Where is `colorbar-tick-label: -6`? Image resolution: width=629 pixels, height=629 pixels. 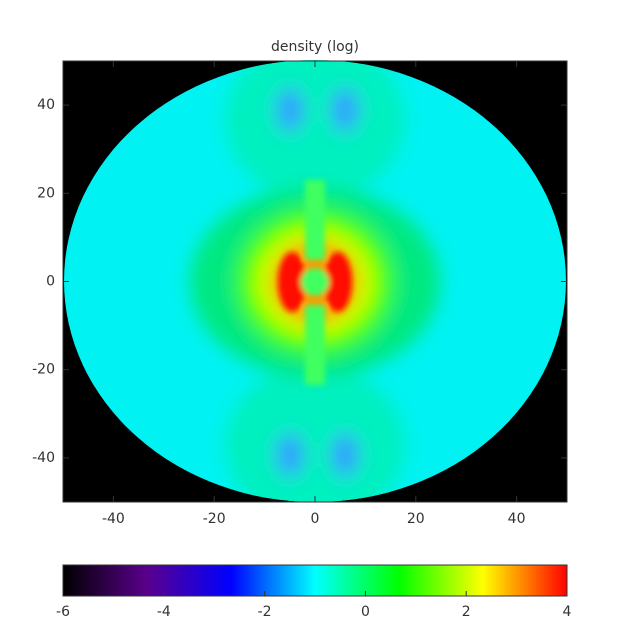 colorbar-tick-label: -6 is located at coordinates (63, 612).